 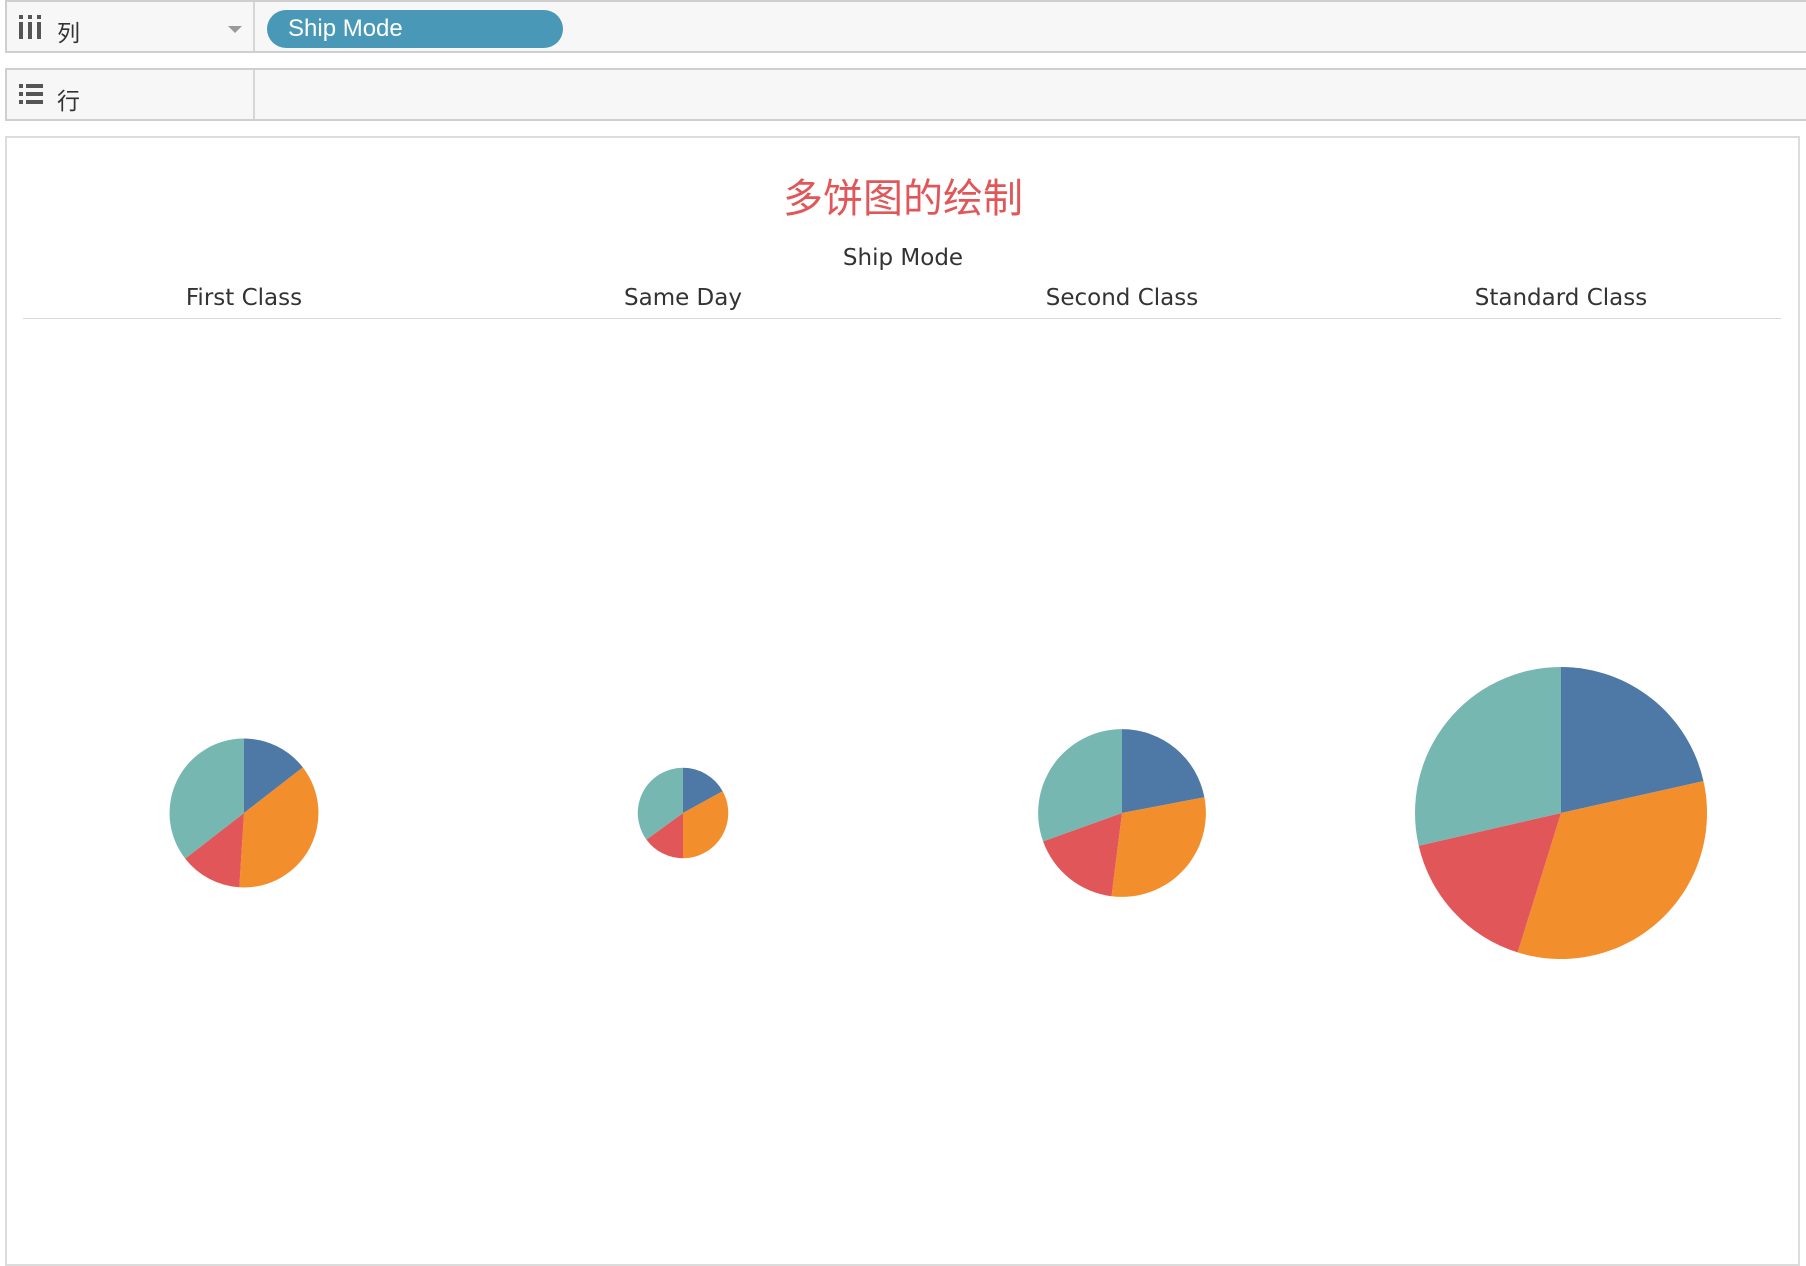 I want to click on column-header-standard-class: Standard Class, so click(x=1561, y=298).